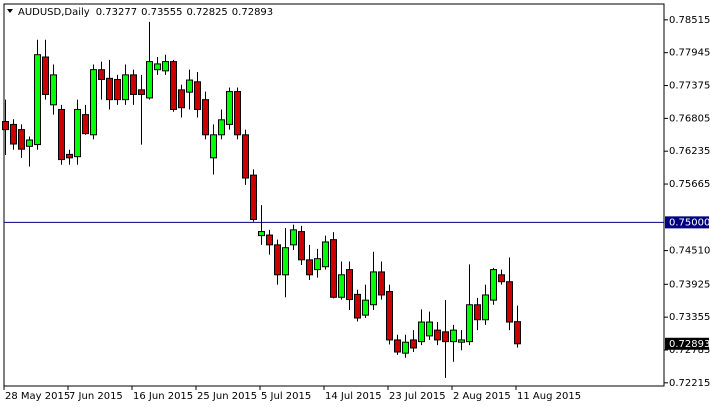  I want to click on header-high: 0.73555, so click(161, 12).